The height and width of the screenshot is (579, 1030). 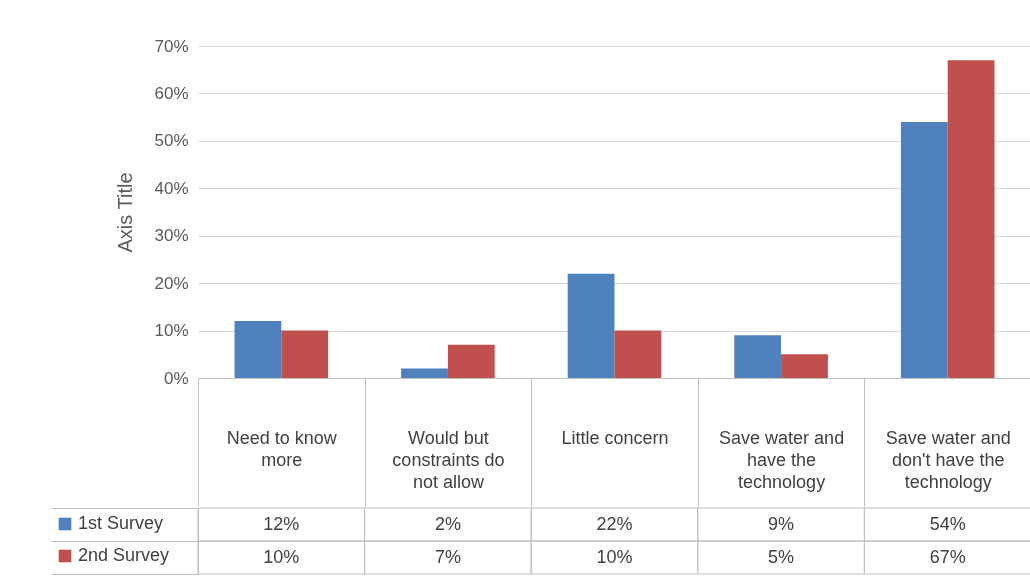 I want to click on legend-label: 2nd Survey, so click(x=124, y=555).